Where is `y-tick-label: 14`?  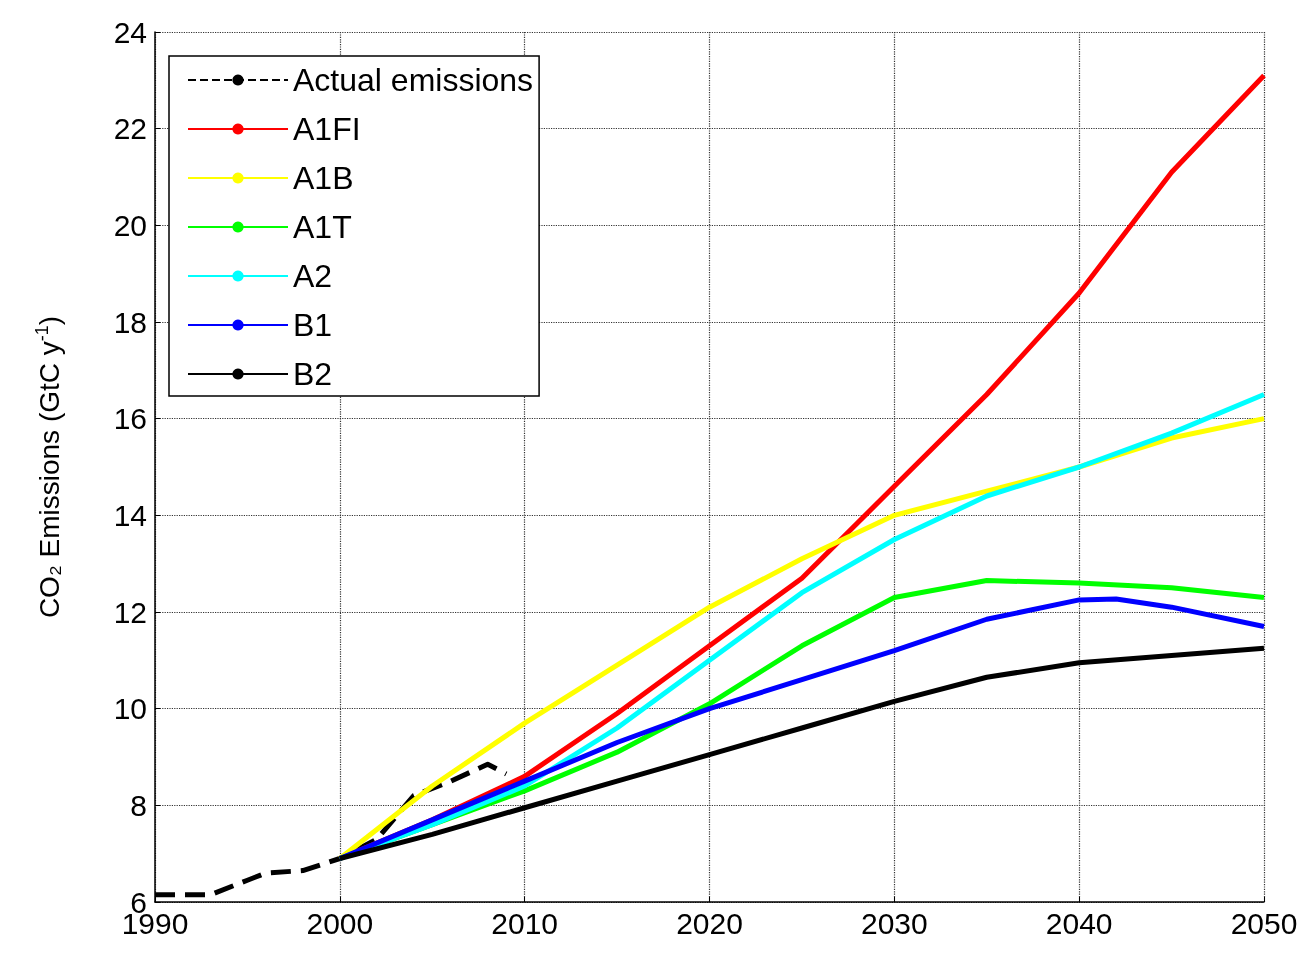 y-tick-label: 14 is located at coordinates (130, 515).